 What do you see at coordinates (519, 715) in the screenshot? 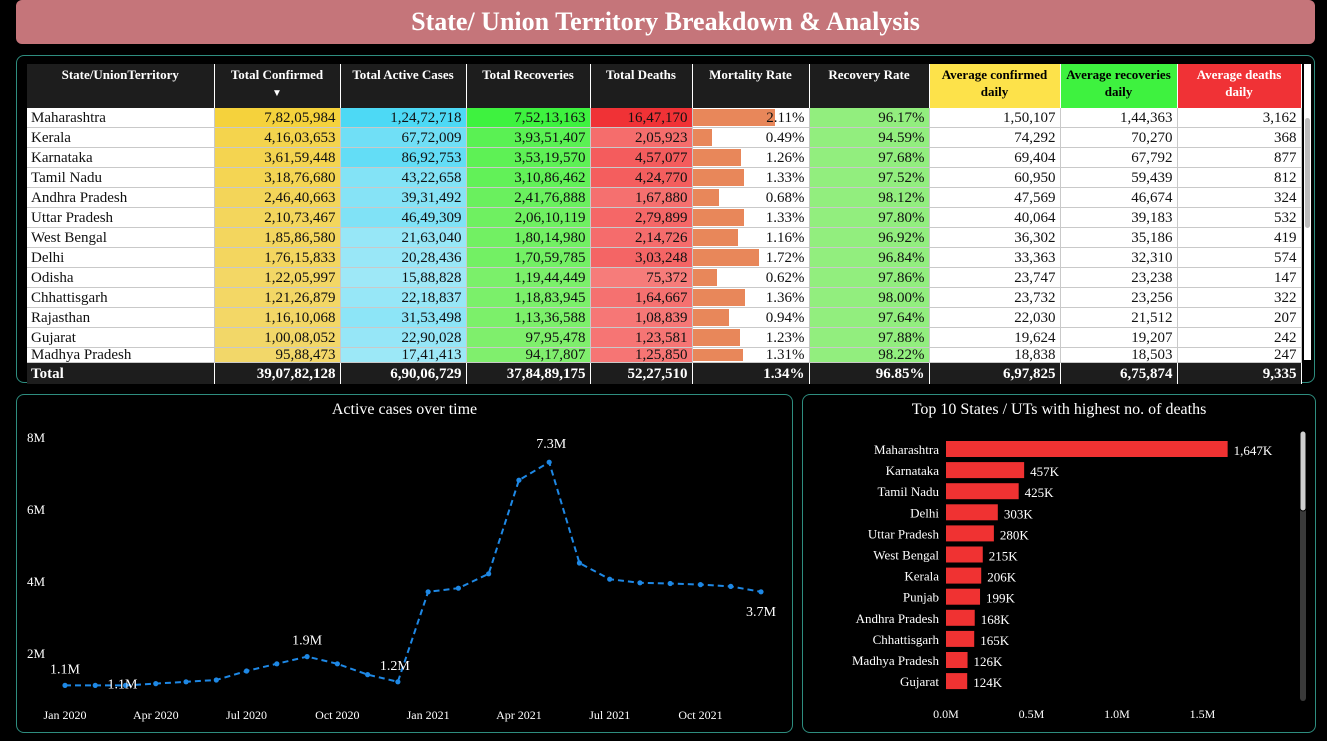
I see `x-tick-label: Apr 2021` at bounding box center [519, 715].